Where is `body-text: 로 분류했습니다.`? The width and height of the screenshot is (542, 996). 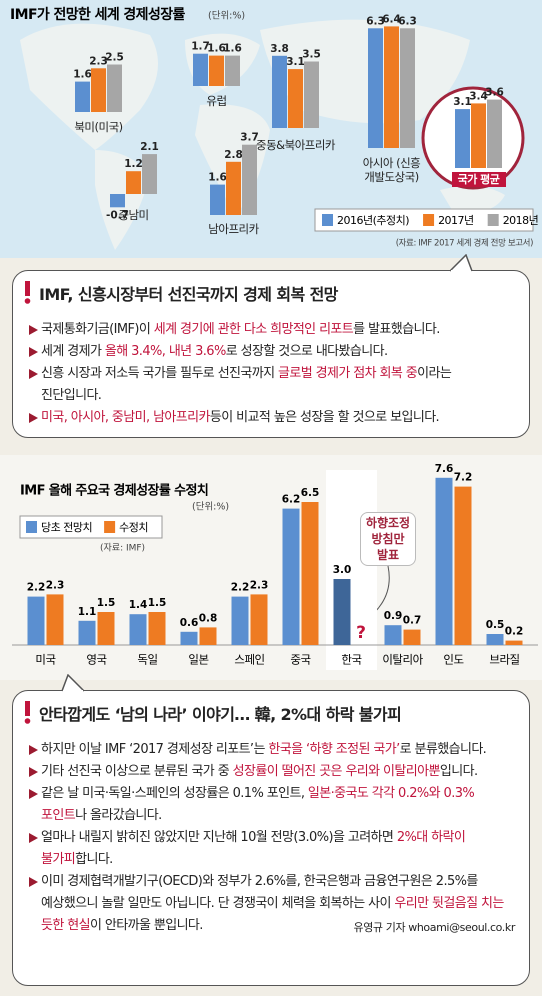
body-text: 로 분류했습니다. is located at coordinates (443, 749).